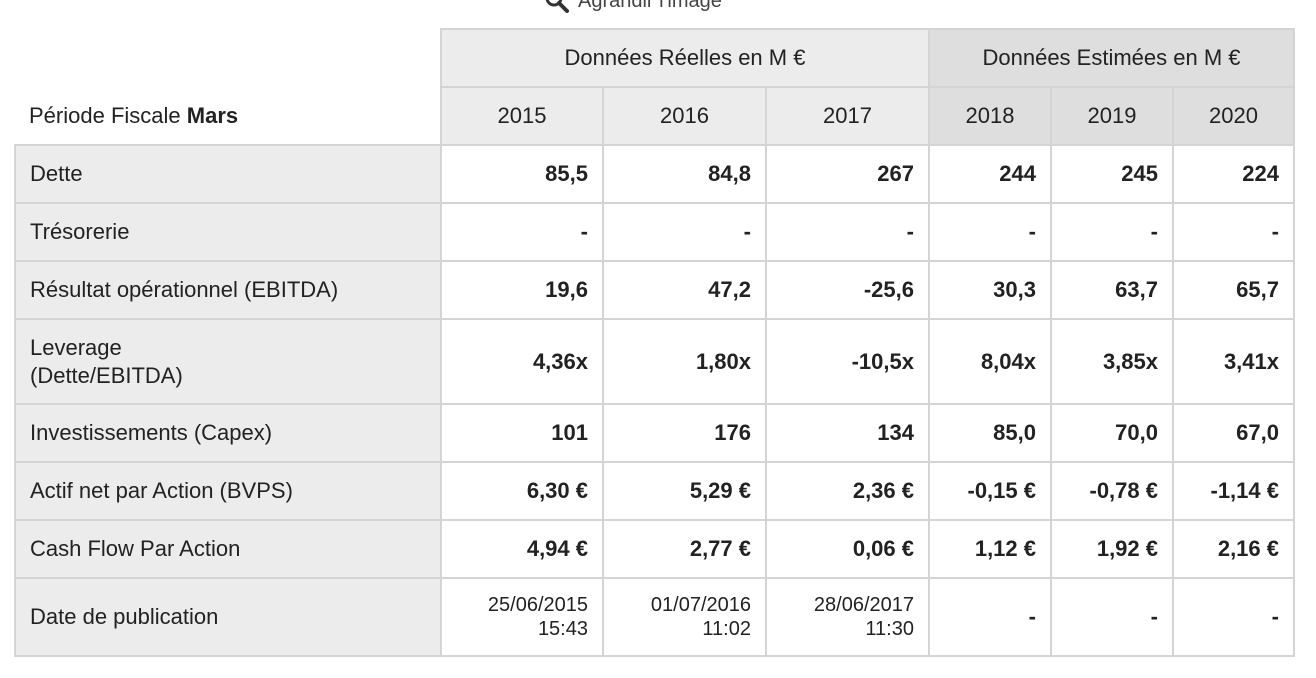 Image resolution: width=1316 pixels, height=678 pixels. Describe the element at coordinates (228, 433) in the screenshot. I see `row-label: Investissements (Capex)` at that location.